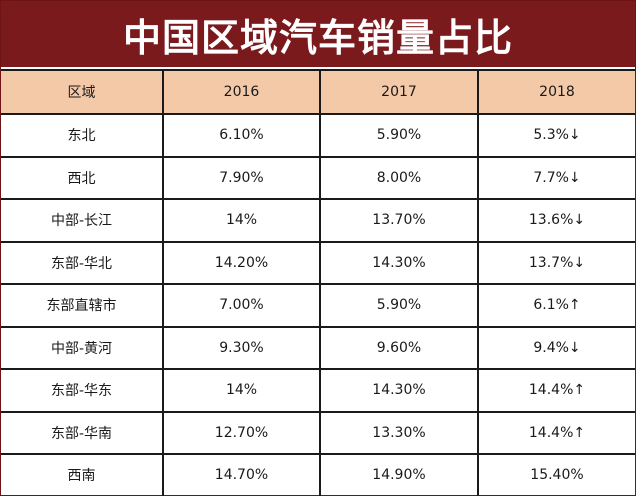 The height and width of the screenshot is (496, 636). I want to click on table-row: 东部-华南 12.70% 13.30% 14.4%↑, so click(318, 432).